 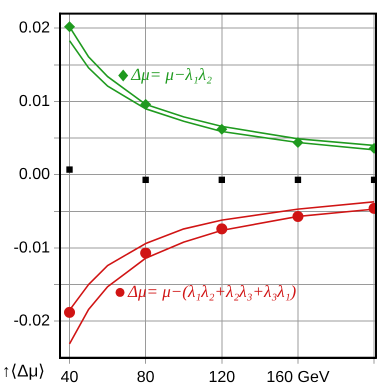 I want to click on x-tick-label: 40, so click(x=69, y=377).